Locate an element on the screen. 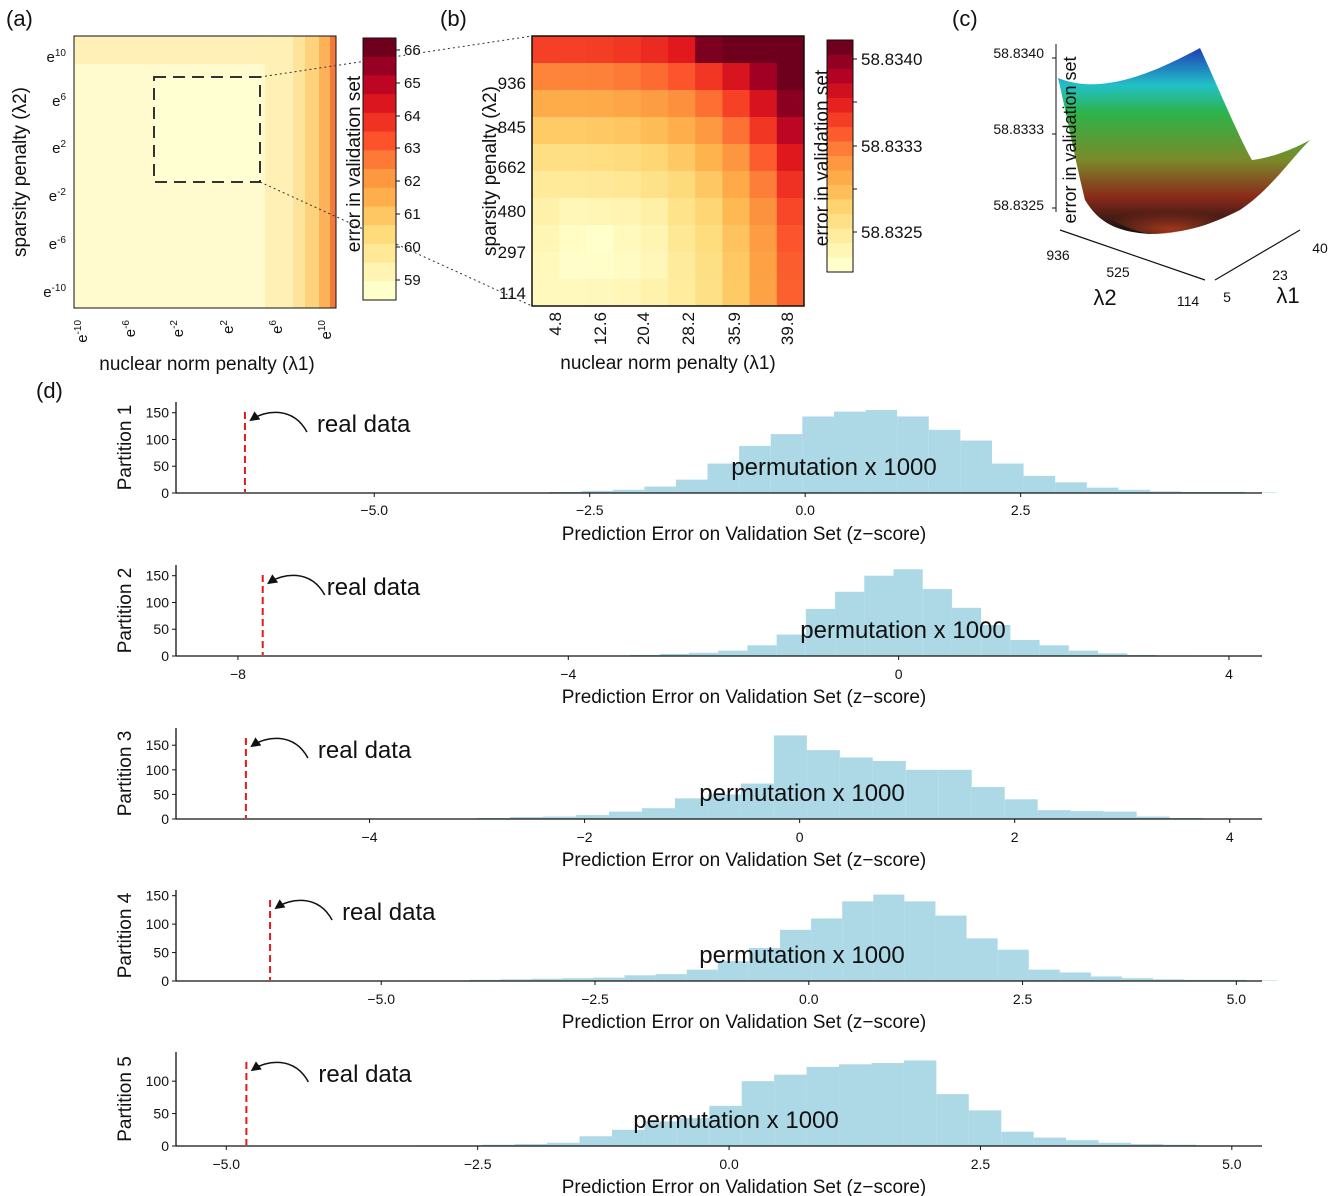 Image resolution: width=1340 pixels, height=1196 pixels. heatmap-a-ytick: e-6 is located at coordinates (58, 244).